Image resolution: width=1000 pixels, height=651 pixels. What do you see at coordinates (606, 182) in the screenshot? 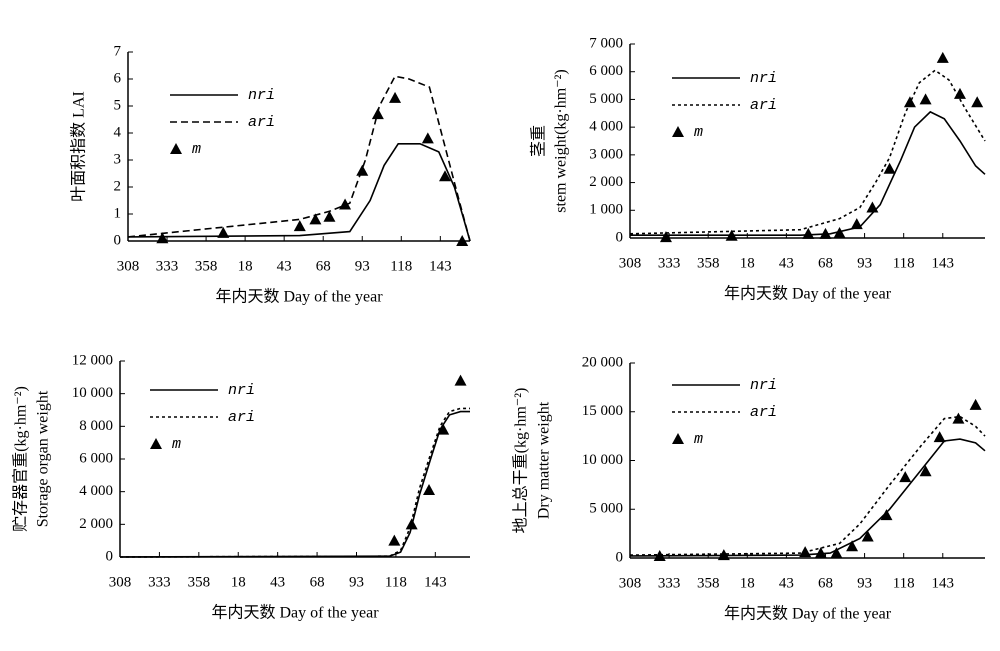
I see `y-tick-label: 2 000` at bounding box center [606, 182].